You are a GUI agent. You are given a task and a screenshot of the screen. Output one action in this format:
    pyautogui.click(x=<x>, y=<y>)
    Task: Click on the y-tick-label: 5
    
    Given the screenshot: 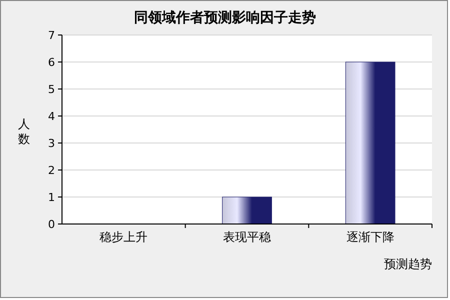 What is the action you would take?
    pyautogui.click(x=51, y=89)
    